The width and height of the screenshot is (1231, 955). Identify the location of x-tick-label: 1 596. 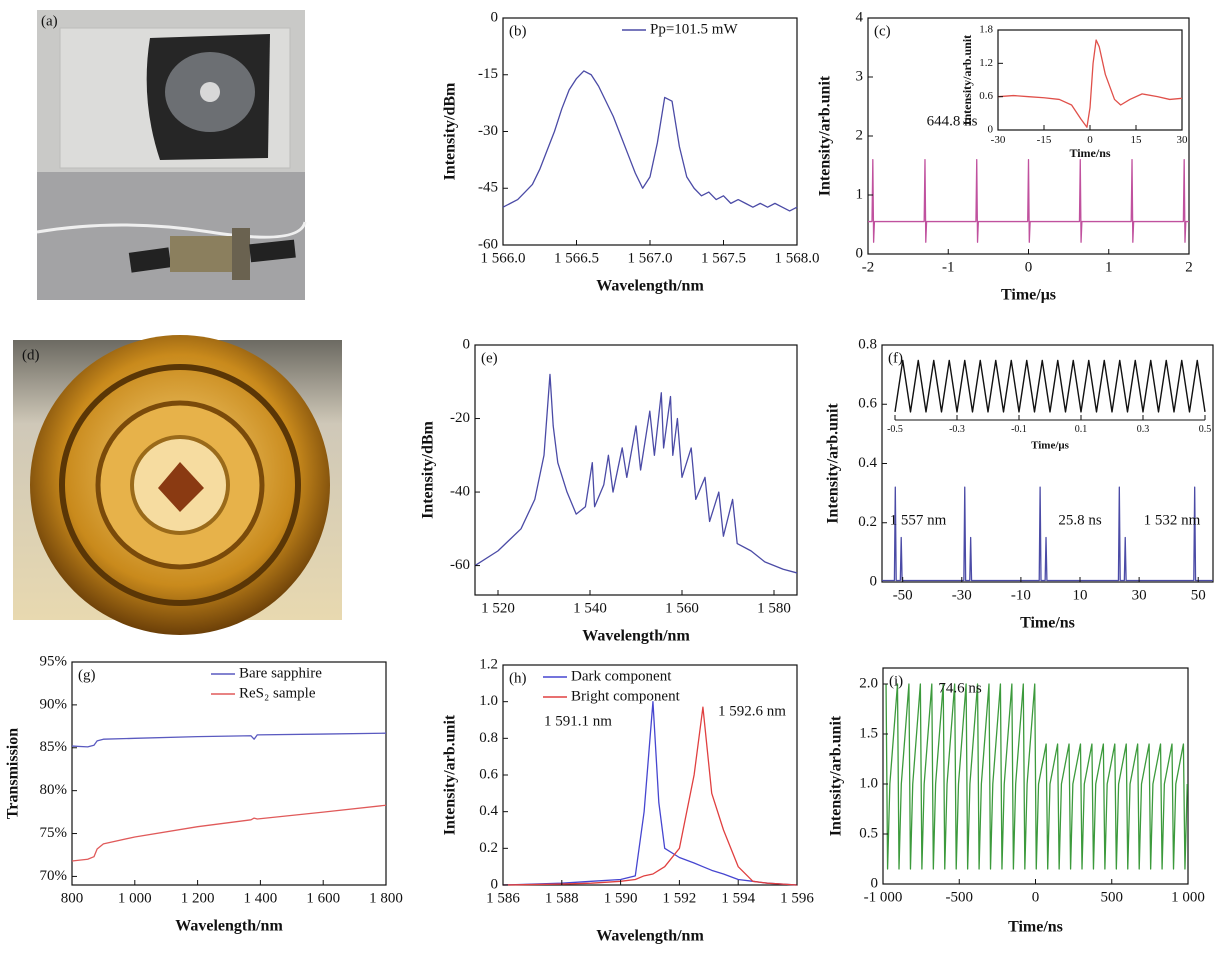
(797, 899).